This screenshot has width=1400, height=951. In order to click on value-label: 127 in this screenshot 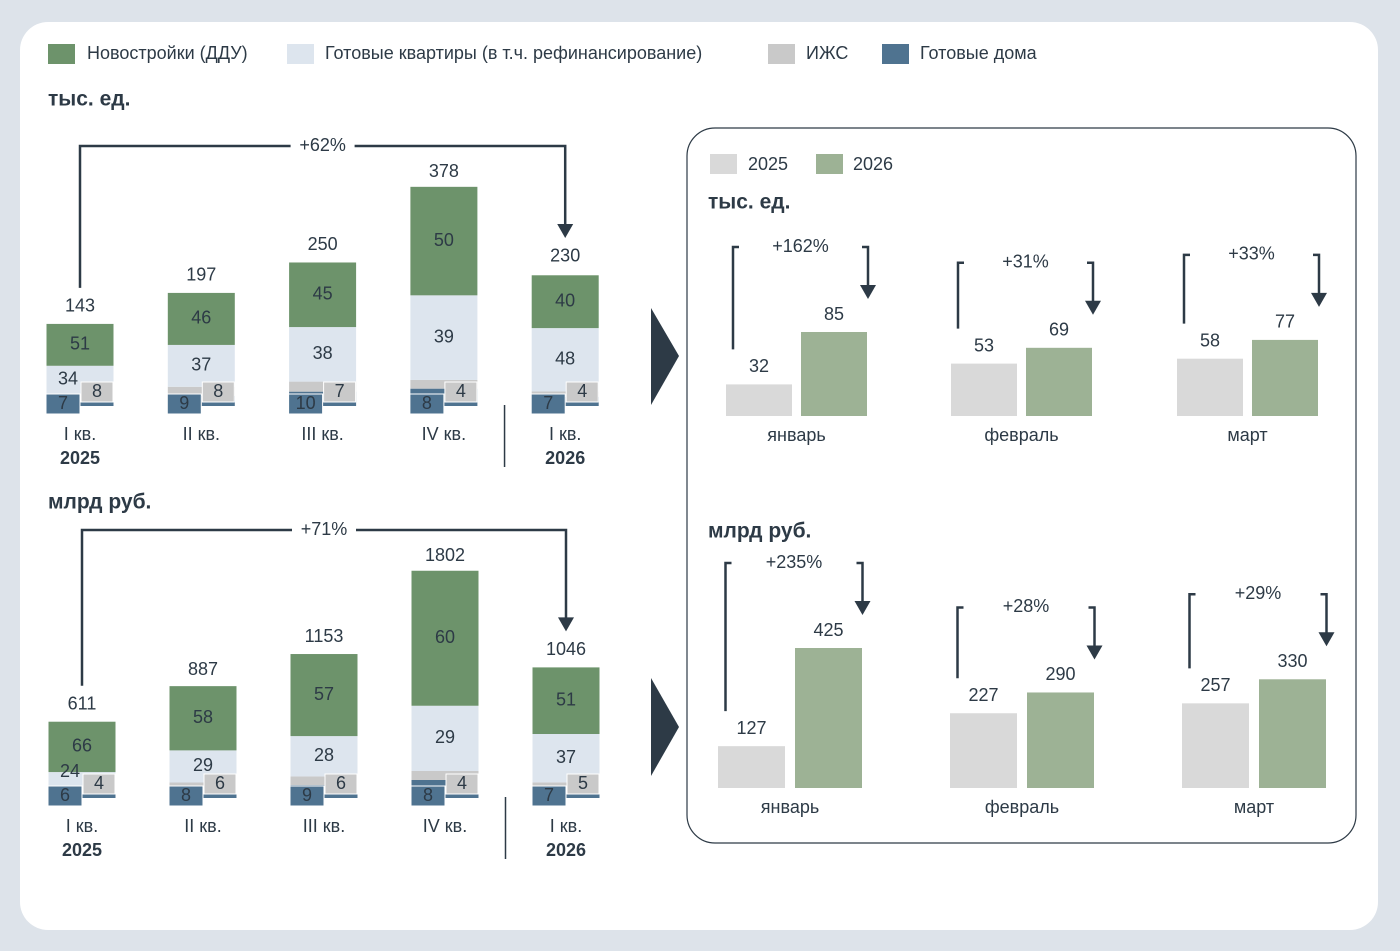, I will do `click(751, 728)`.